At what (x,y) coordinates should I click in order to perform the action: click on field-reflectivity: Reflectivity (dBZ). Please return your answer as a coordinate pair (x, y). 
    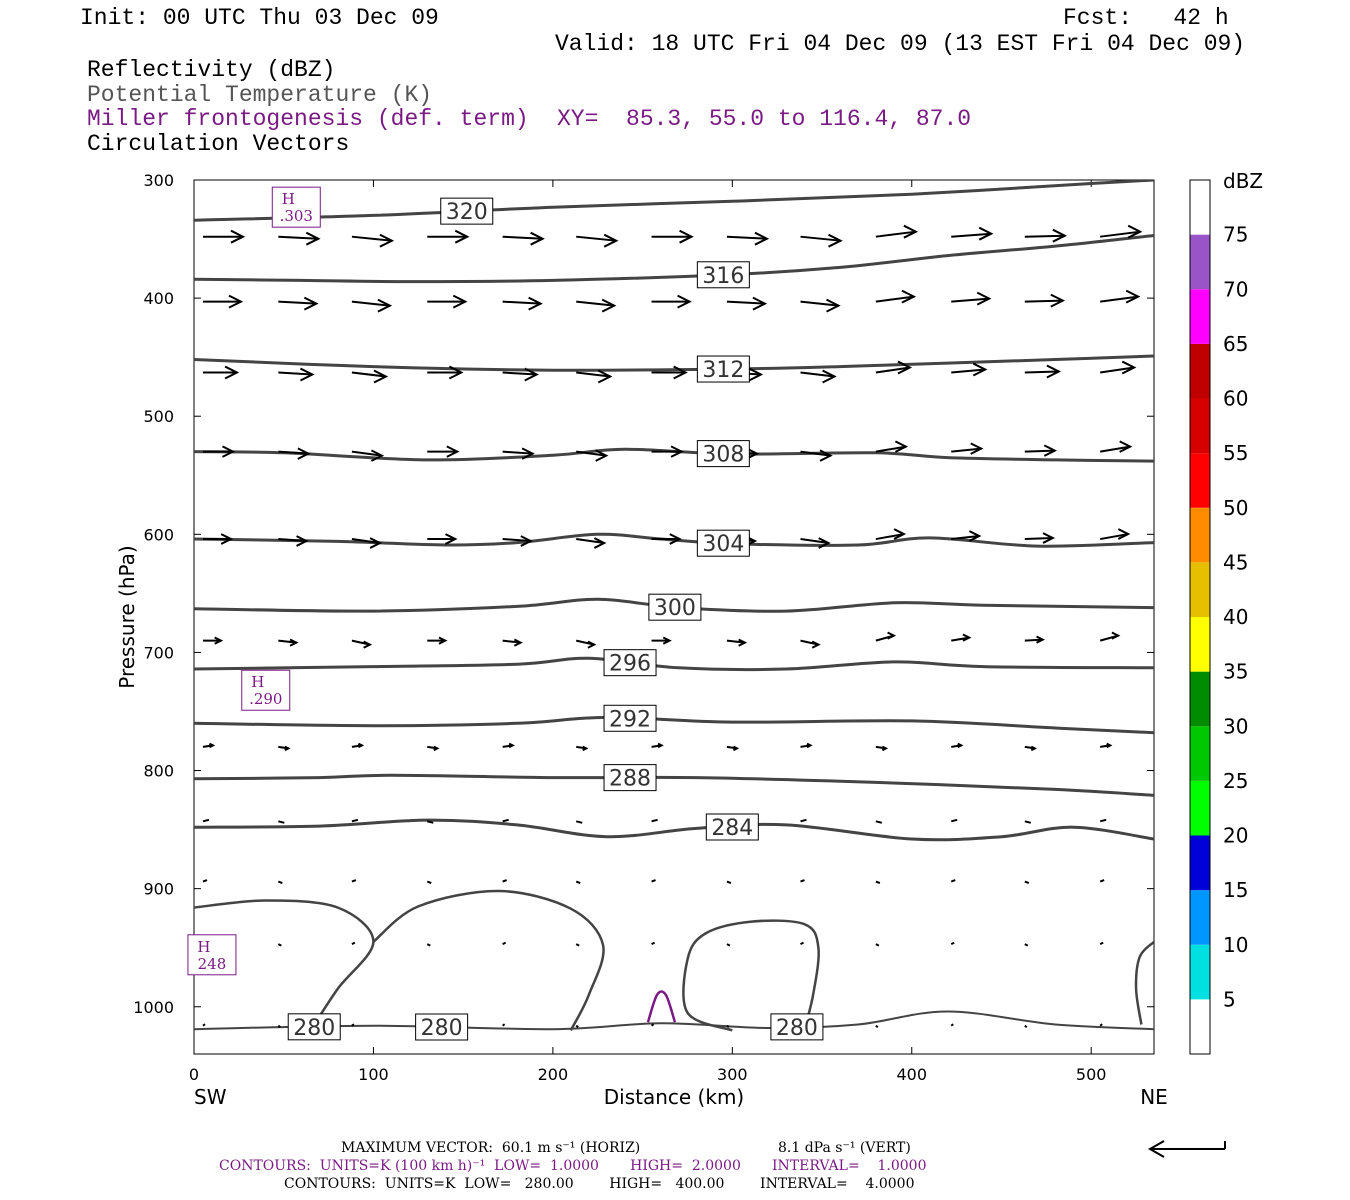
    Looking at the image, I should click on (211, 70).